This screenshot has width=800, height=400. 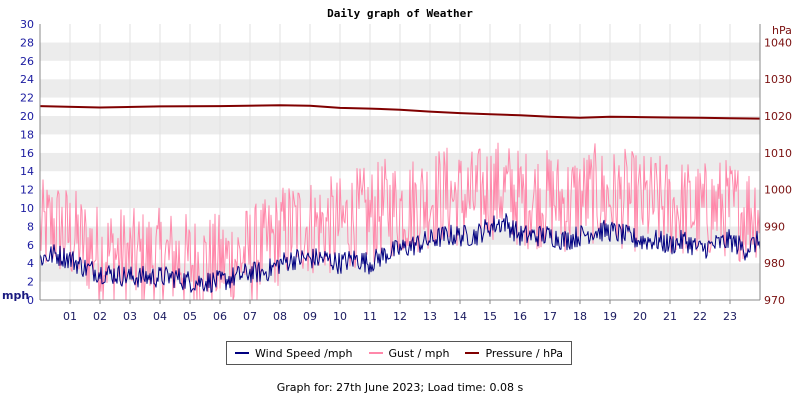 I want to click on y-left-tick-label: 2, so click(x=30, y=282).